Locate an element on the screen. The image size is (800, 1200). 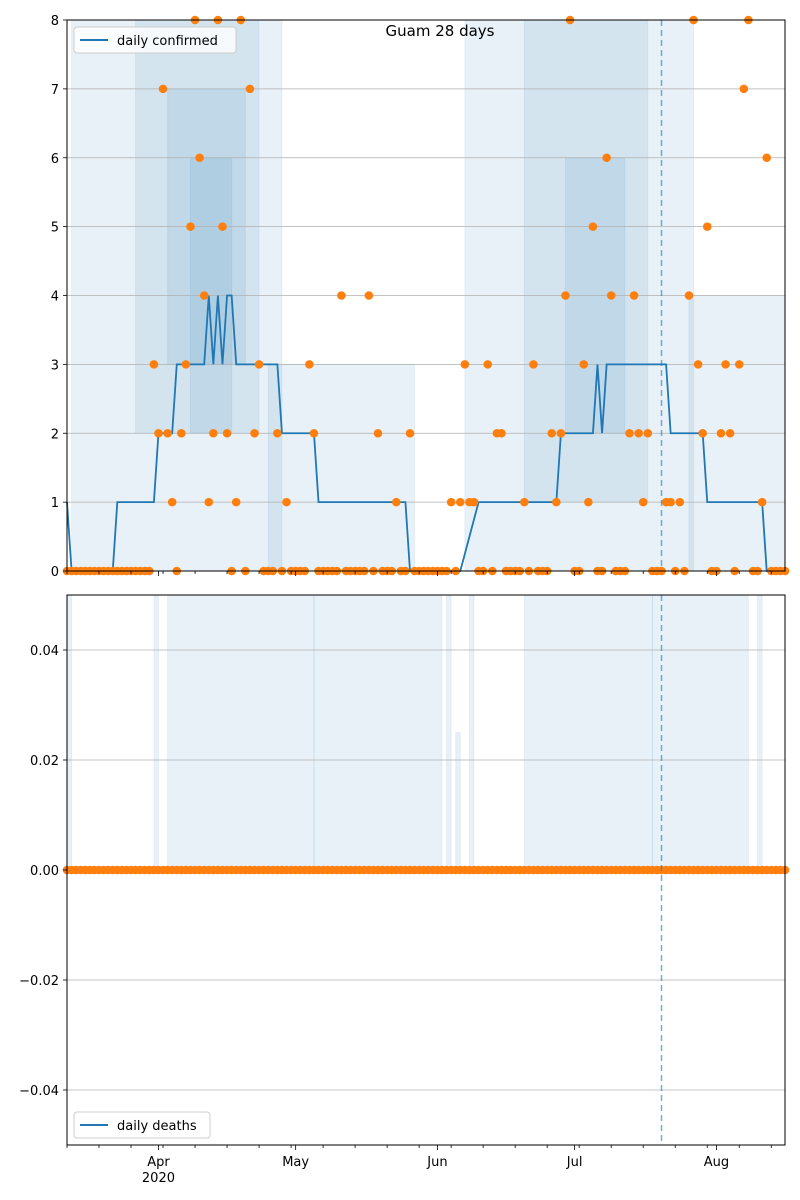
top-legend-label: daily confirmed is located at coordinates (167, 41).